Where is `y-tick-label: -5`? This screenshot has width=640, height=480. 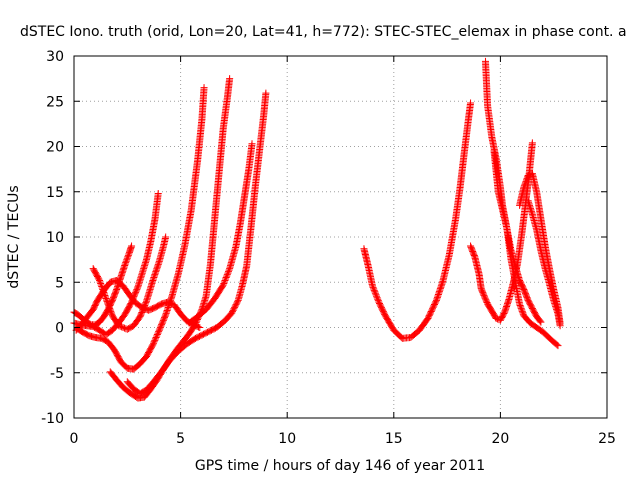 y-tick-label: -5 is located at coordinates (57, 374).